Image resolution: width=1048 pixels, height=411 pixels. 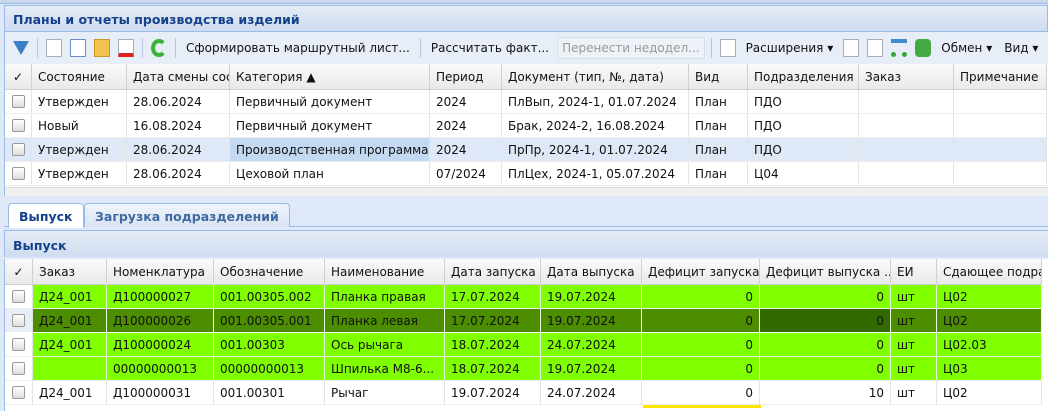 I want to click on exchange-label: Обмен, so click(x=962, y=48).